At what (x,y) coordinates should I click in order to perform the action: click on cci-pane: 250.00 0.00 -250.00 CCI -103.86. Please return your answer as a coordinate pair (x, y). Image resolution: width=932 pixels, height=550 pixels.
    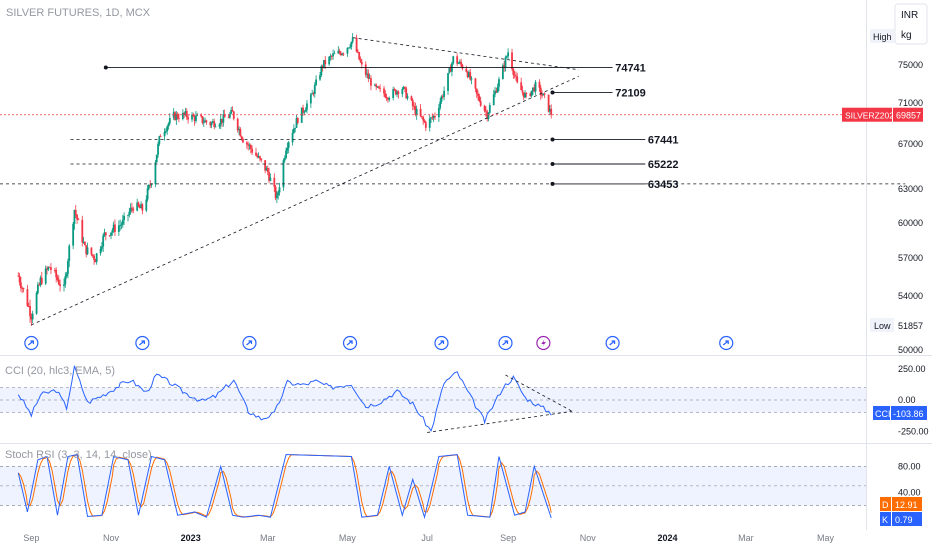
    Looking at the image, I should click on (464, 400).